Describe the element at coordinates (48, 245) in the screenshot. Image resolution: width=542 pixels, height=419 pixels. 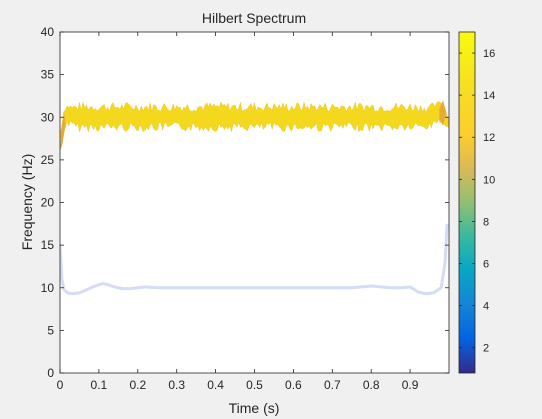
I see `y-tick-label: 15` at that location.